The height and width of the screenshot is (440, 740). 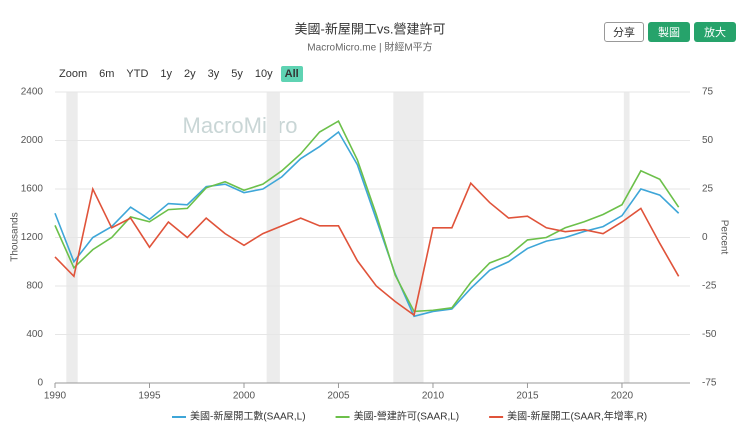 I want to click on legend-label: 美國-新屋開工數(SAAR,L), so click(x=248, y=416).